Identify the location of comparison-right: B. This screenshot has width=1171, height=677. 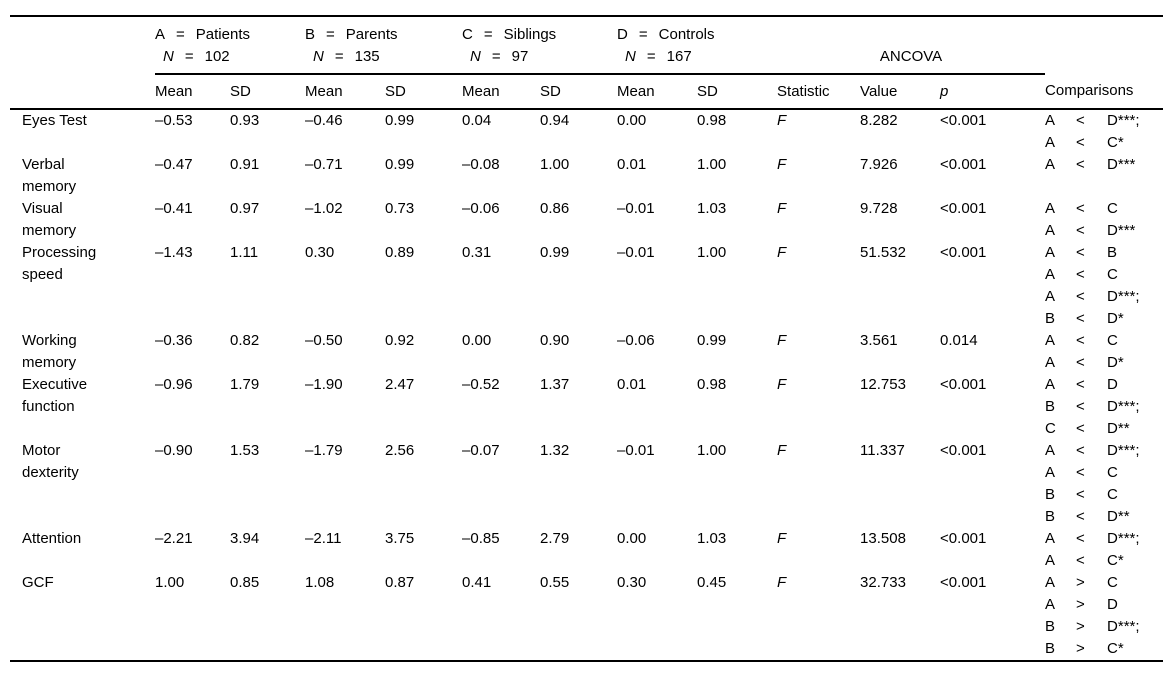
(1112, 252).